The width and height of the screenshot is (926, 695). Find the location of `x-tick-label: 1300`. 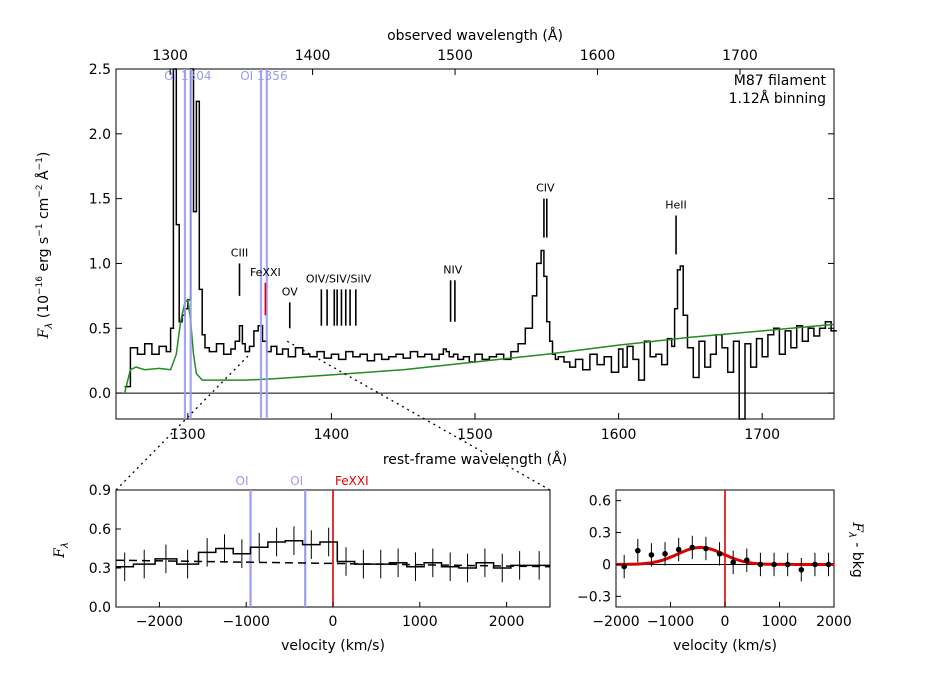

x-tick-label: 1300 is located at coordinates (188, 435).